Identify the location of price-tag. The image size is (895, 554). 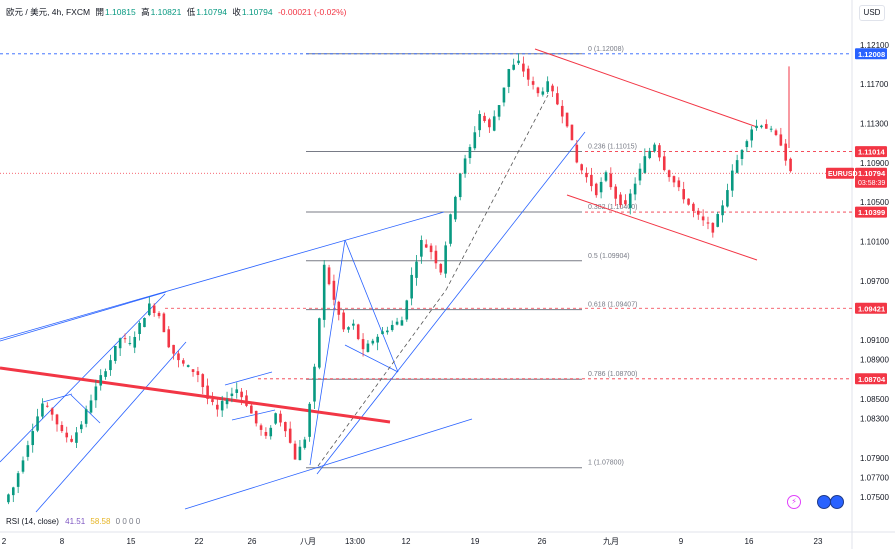
(871, 152).